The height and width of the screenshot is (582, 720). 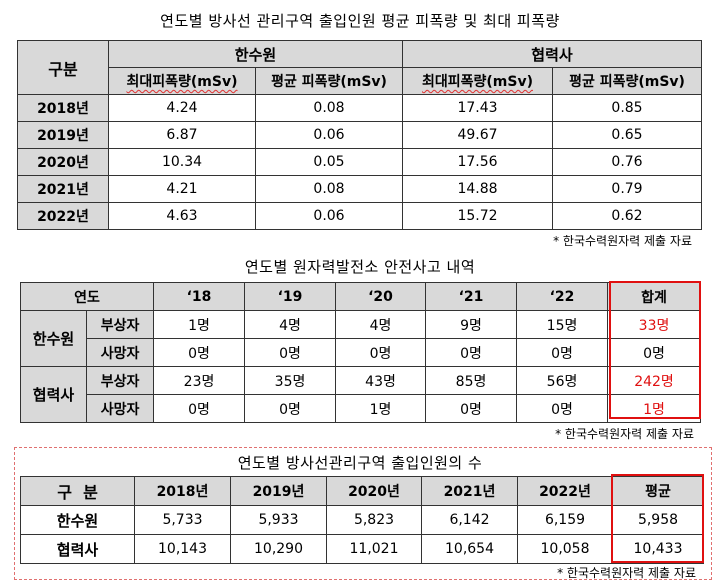 What do you see at coordinates (654, 296) in the screenshot?
I see `header-total: 합계` at bounding box center [654, 296].